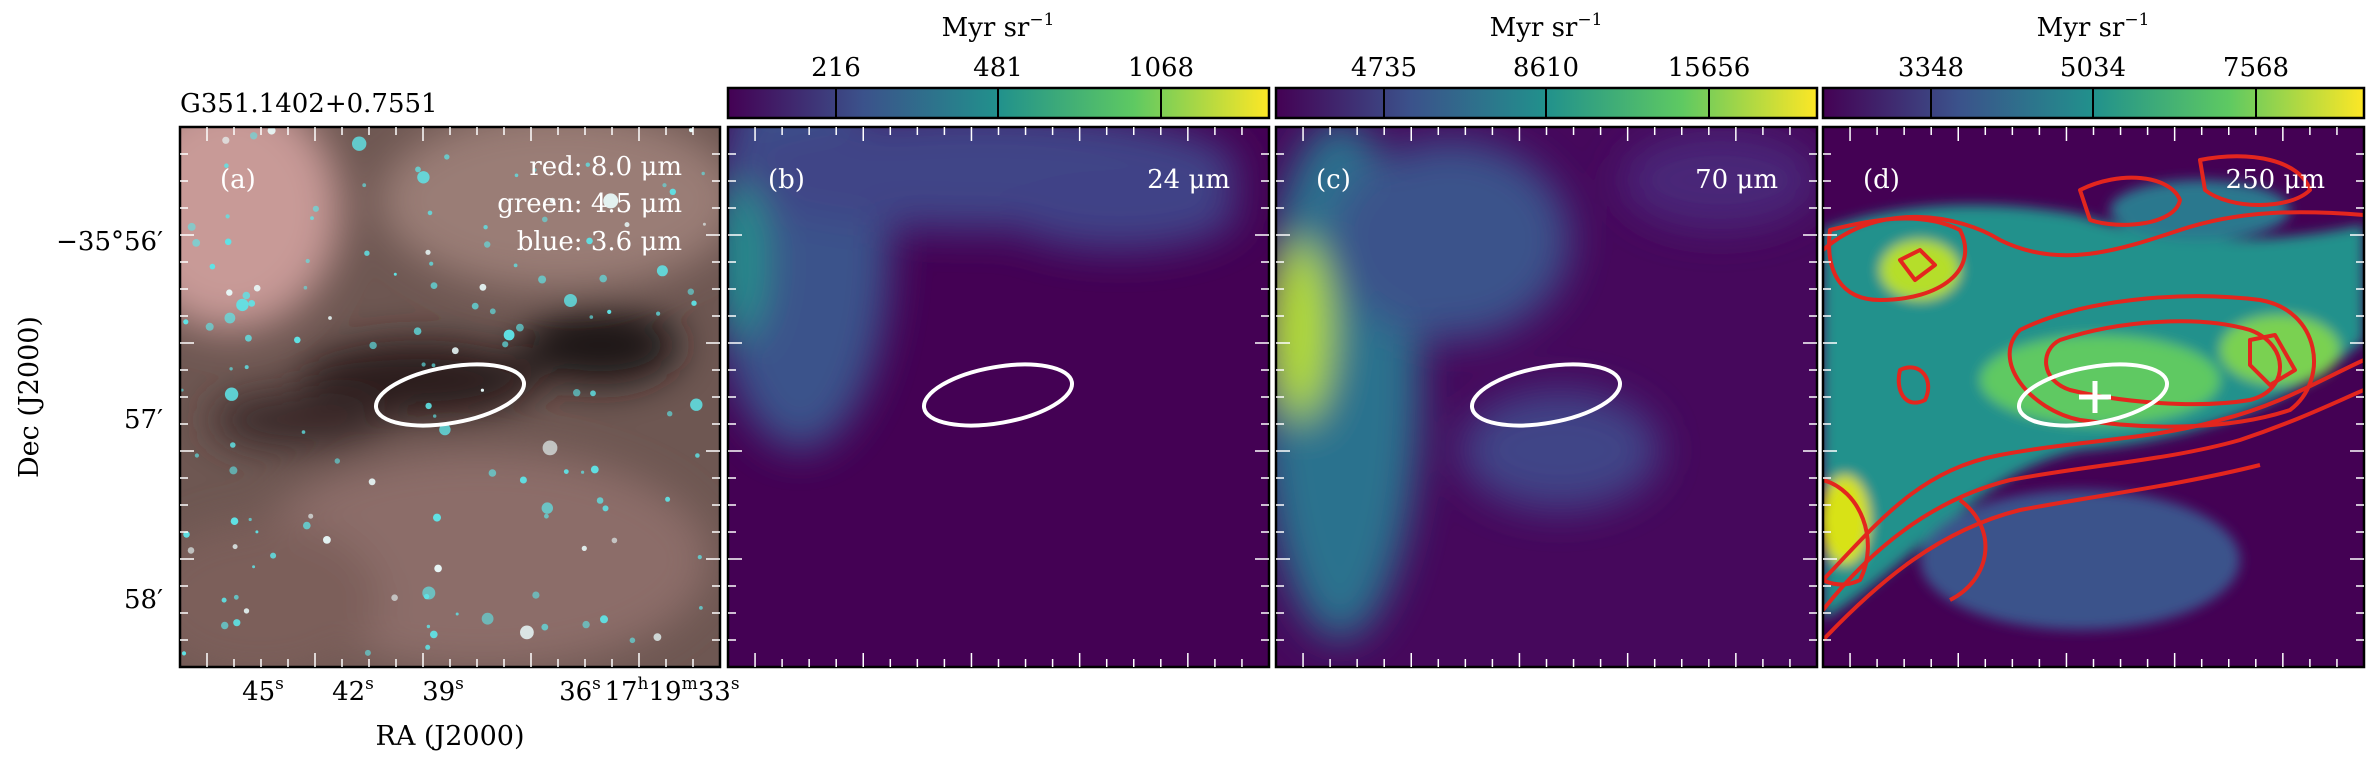 The height and width of the screenshot is (763, 2380). What do you see at coordinates (1736, 180) in the screenshot?
I see `panel-c-wavelength: 70 μm` at bounding box center [1736, 180].